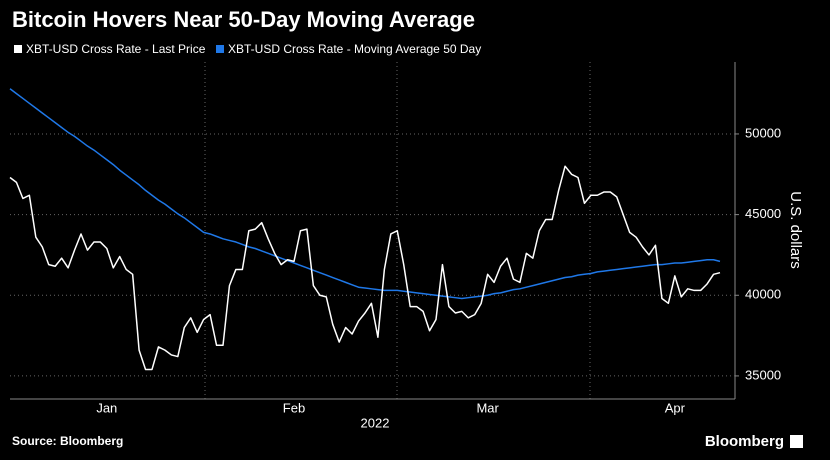 Image resolution: width=830 pixels, height=460 pixels. What do you see at coordinates (294, 407) in the screenshot?
I see `x-tick-label: Feb` at bounding box center [294, 407].